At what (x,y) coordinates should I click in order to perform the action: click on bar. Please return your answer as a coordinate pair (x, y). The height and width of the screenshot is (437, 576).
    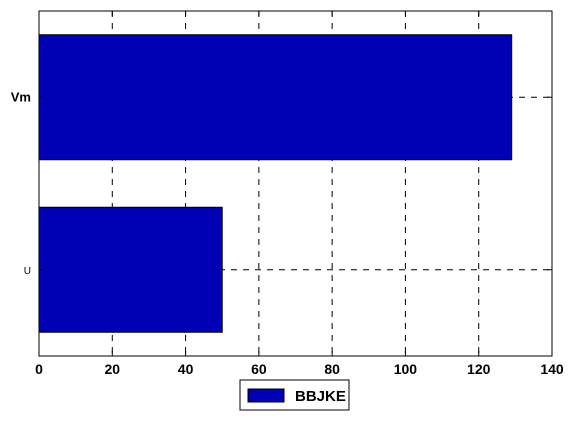
    Looking at the image, I should click on (130, 269).